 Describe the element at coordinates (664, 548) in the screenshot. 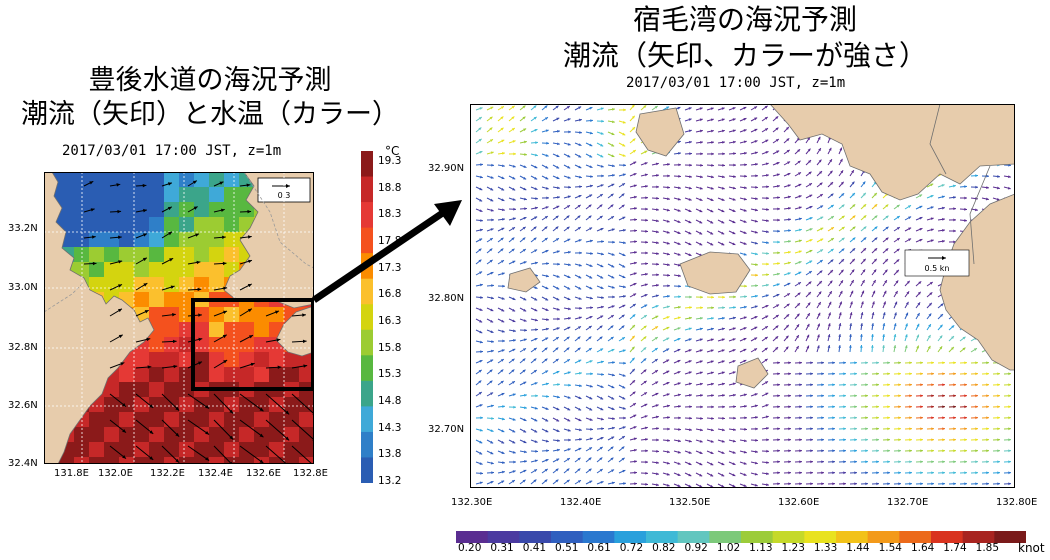

I see `colorbar-tick-label: 0.82` at that location.